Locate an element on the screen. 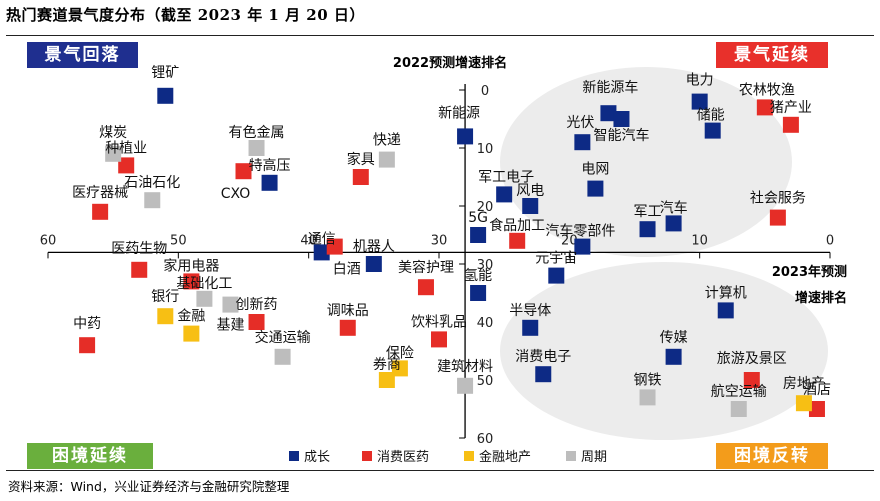 The height and width of the screenshot is (501, 880). x-tick-label: 40 is located at coordinates (308, 240).